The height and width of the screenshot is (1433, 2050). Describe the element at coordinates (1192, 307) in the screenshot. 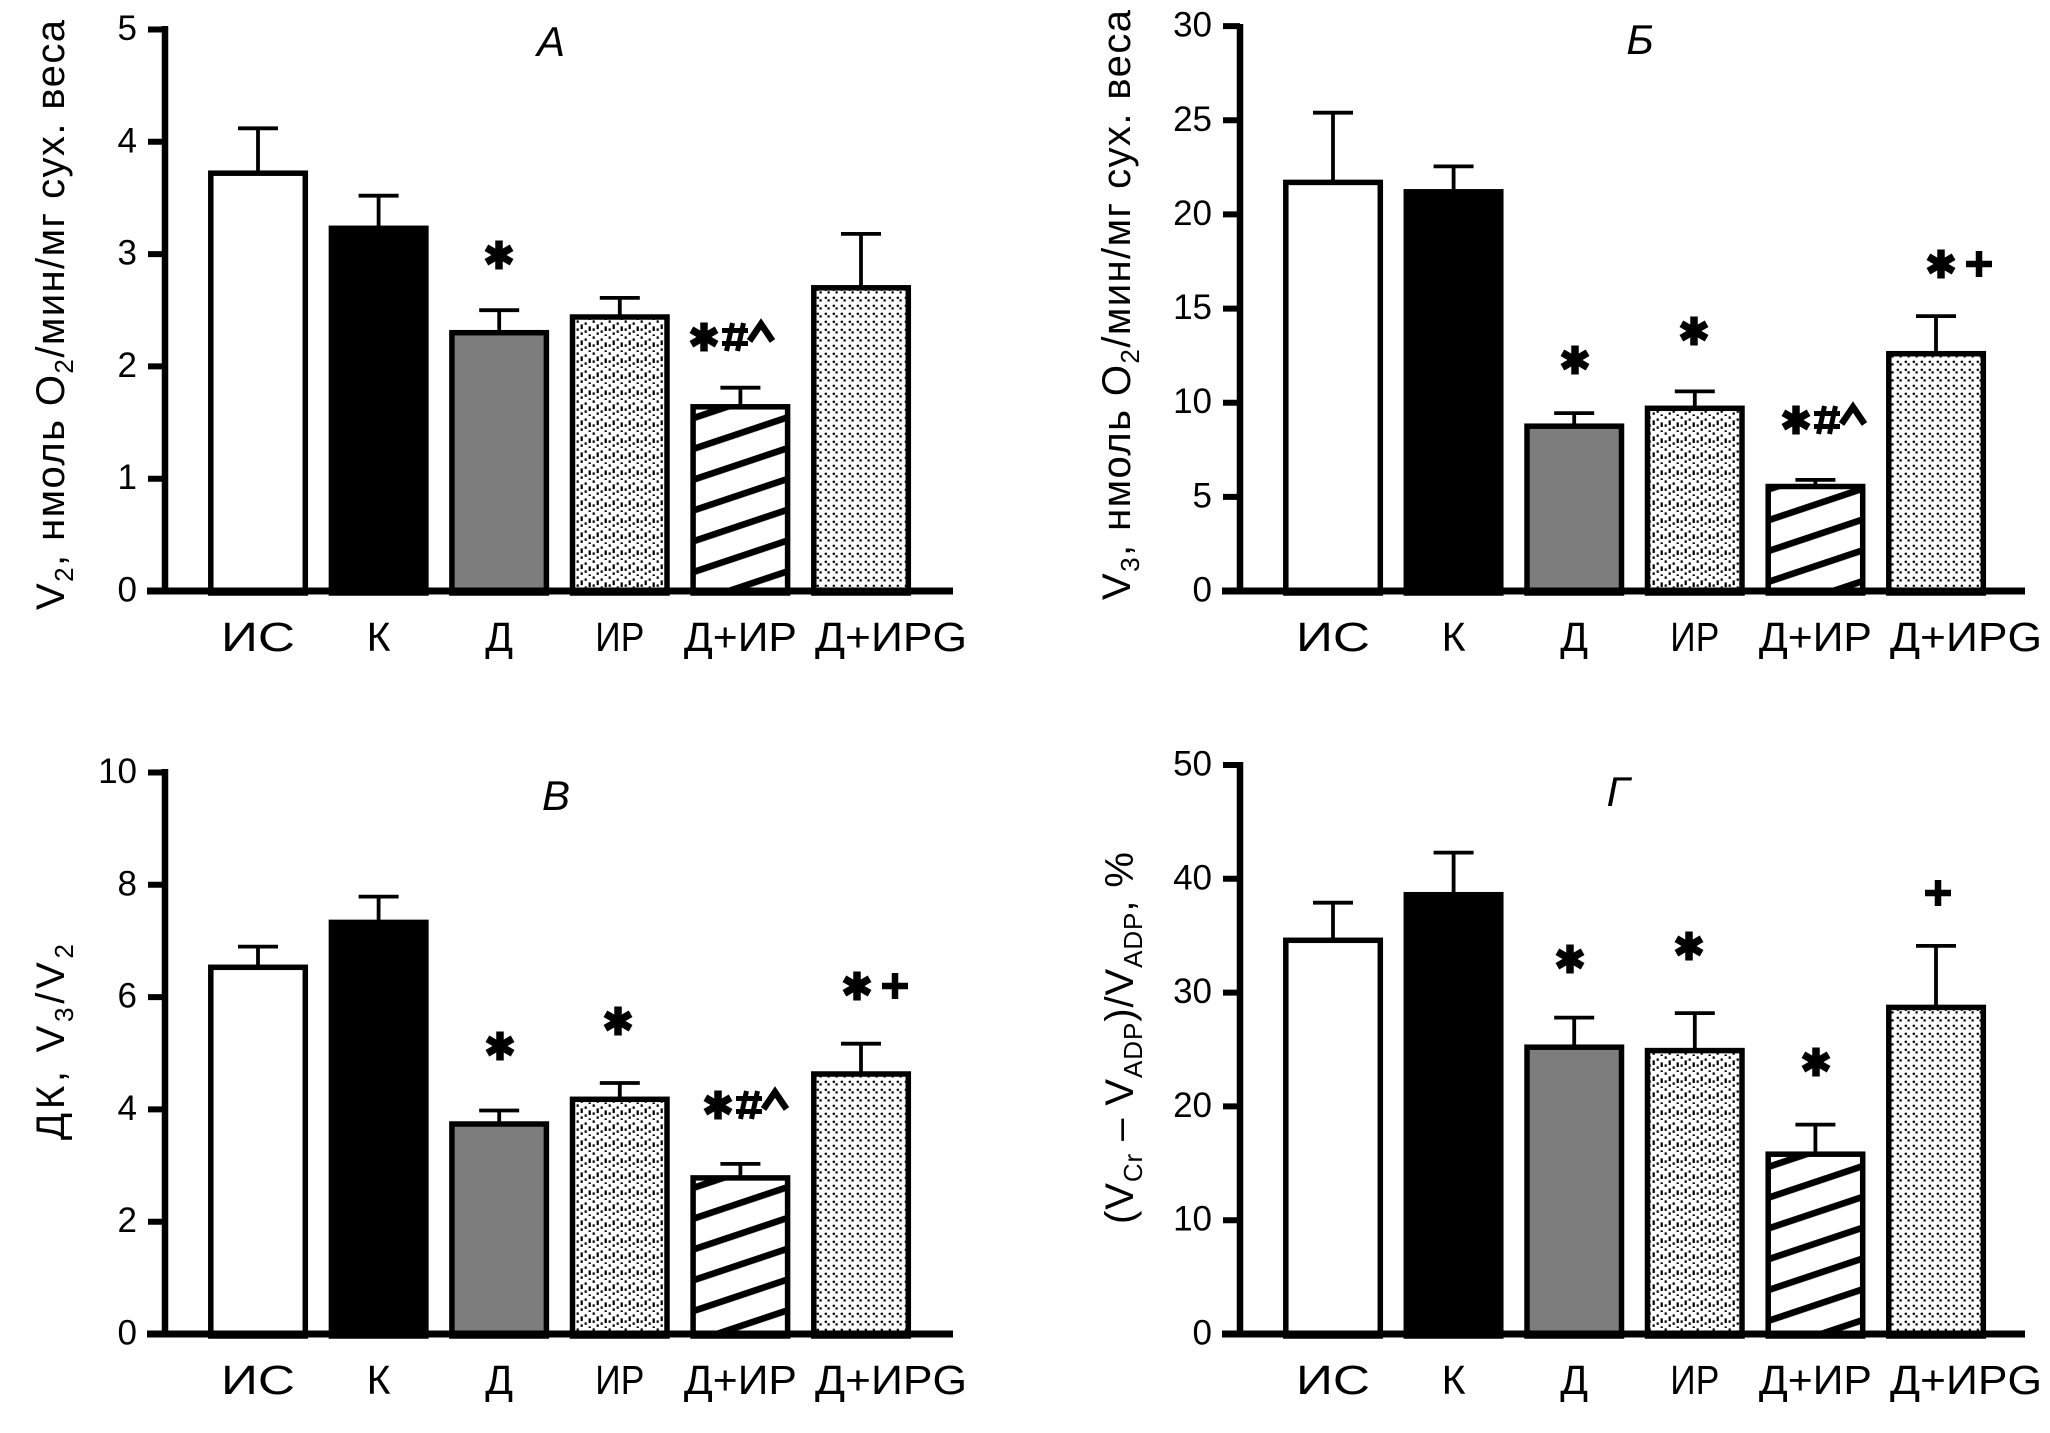

I see `svg-text: 15` at that location.